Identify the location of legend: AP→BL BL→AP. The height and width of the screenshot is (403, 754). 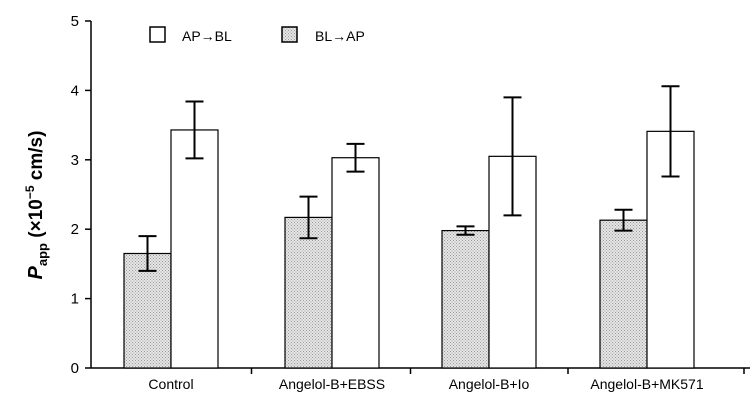
(257, 35).